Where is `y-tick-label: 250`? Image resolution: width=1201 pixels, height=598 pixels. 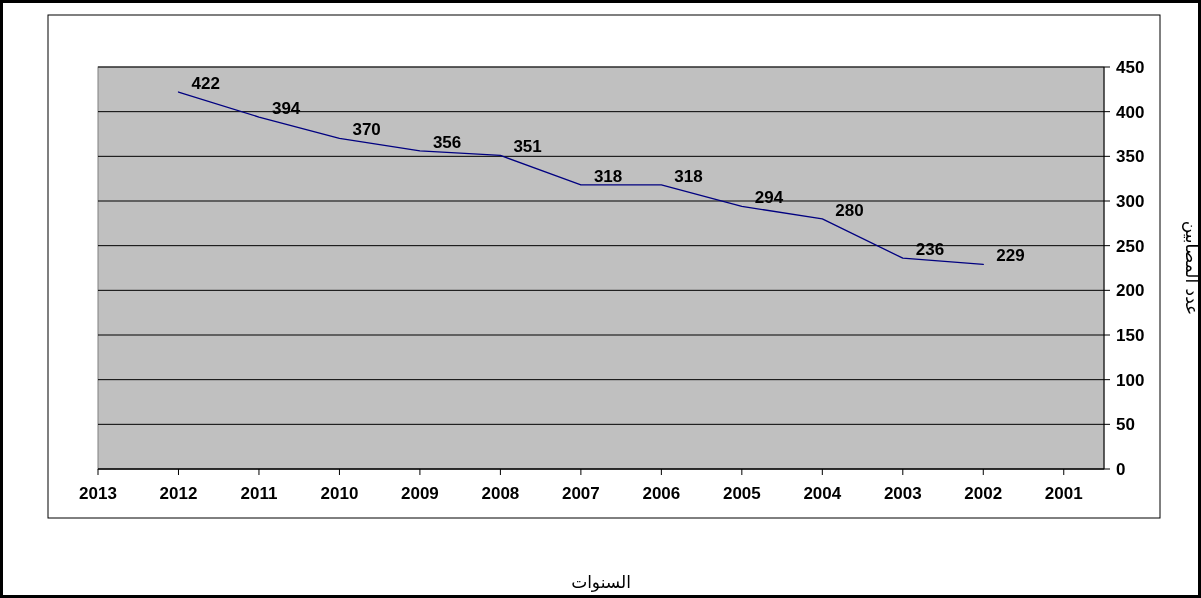 y-tick-label: 250 is located at coordinates (1130, 246).